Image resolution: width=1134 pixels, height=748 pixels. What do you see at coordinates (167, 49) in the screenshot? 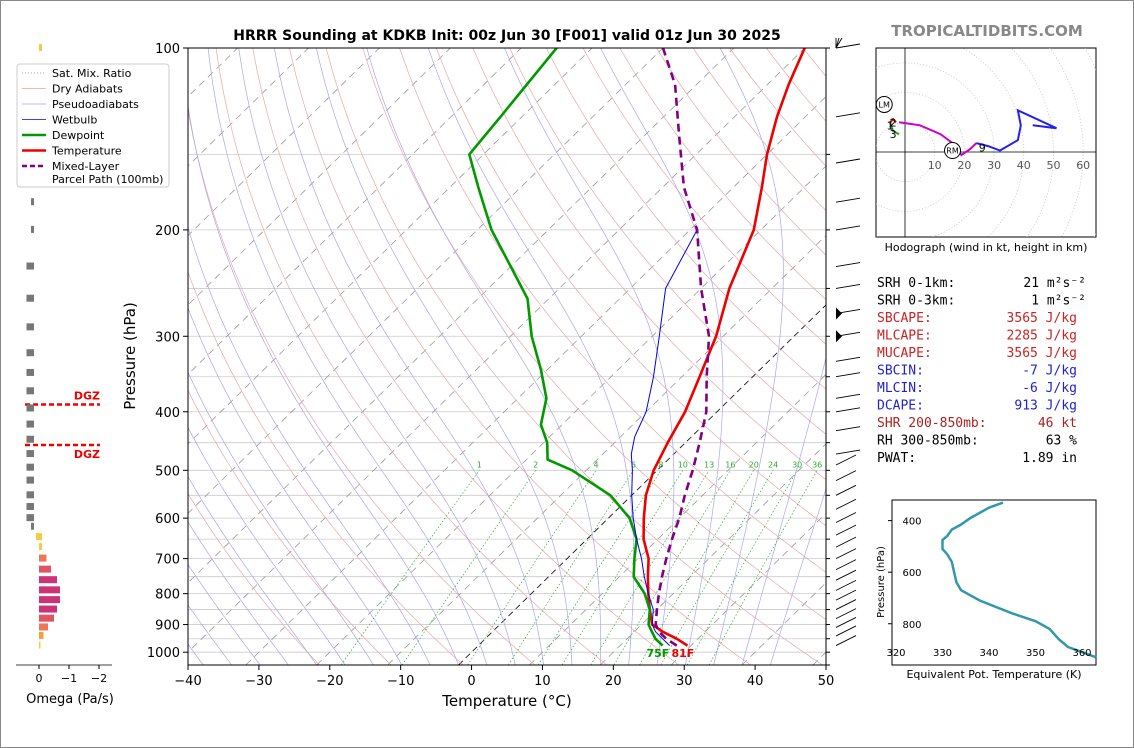
I see `y-tick-label: 100` at bounding box center [167, 49].